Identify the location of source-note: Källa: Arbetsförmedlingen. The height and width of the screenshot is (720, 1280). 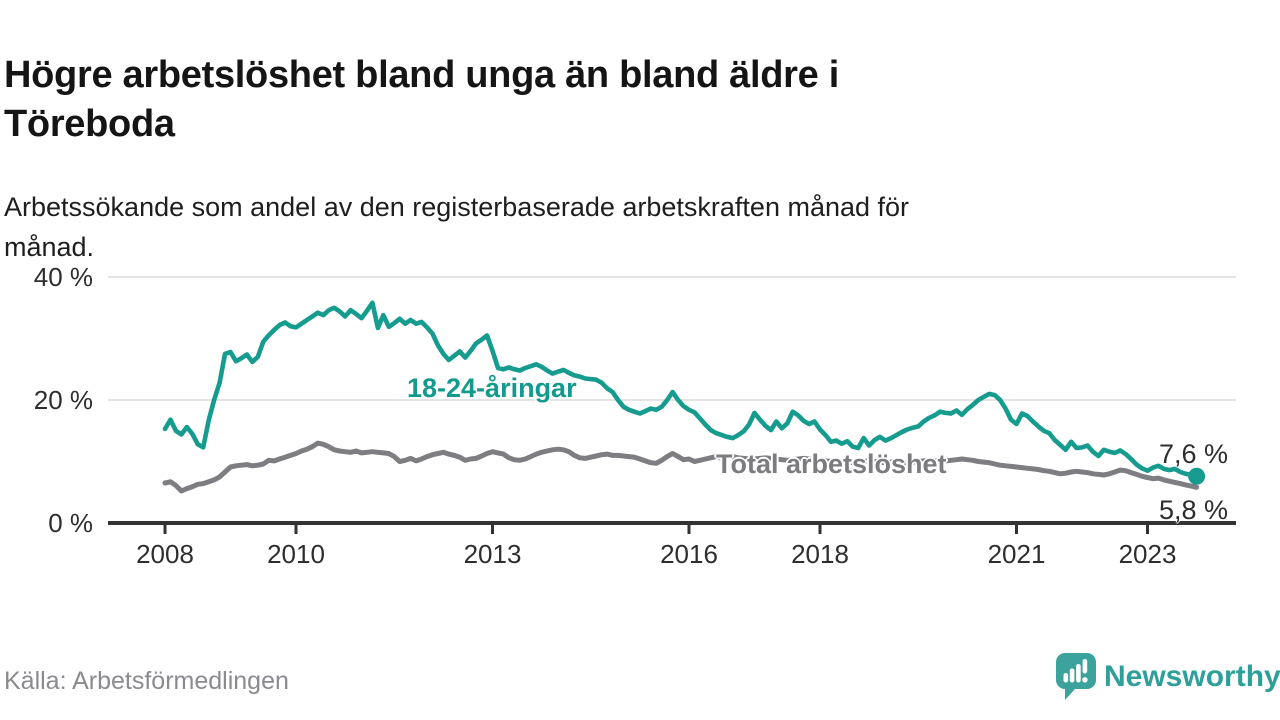
(146, 681).